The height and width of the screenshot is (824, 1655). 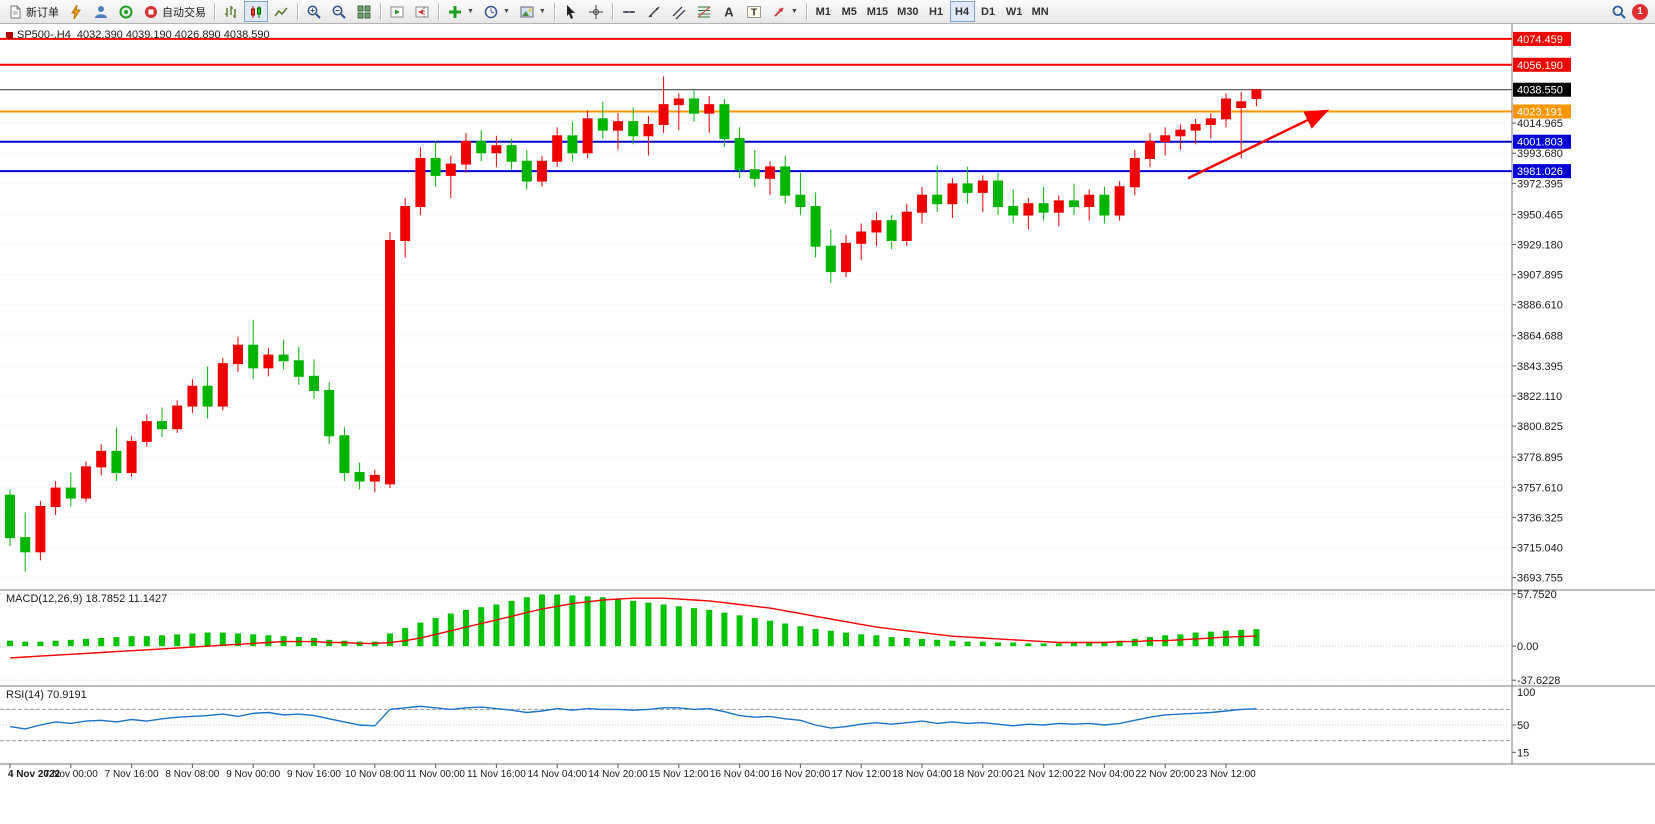 I want to click on periods-button: ▼, so click(x=496, y=11).